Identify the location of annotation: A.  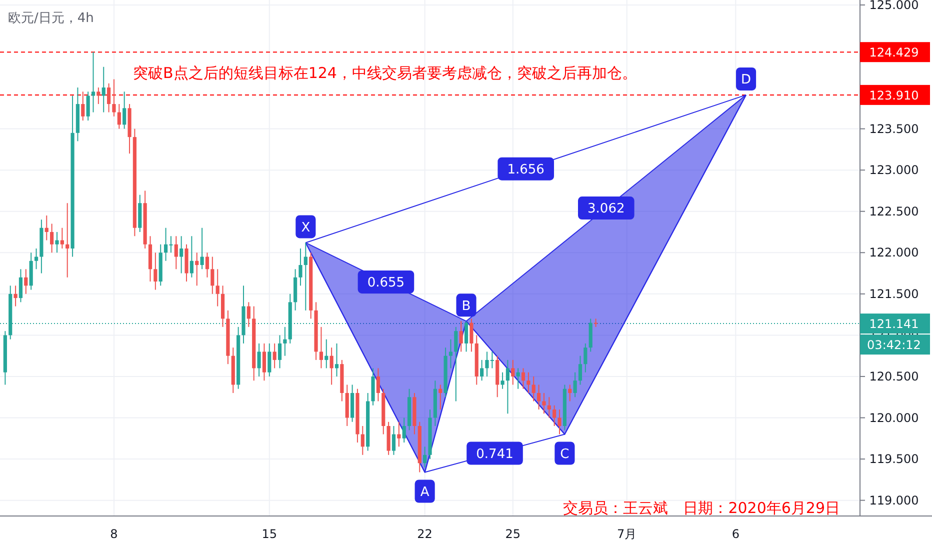
(425, 492).